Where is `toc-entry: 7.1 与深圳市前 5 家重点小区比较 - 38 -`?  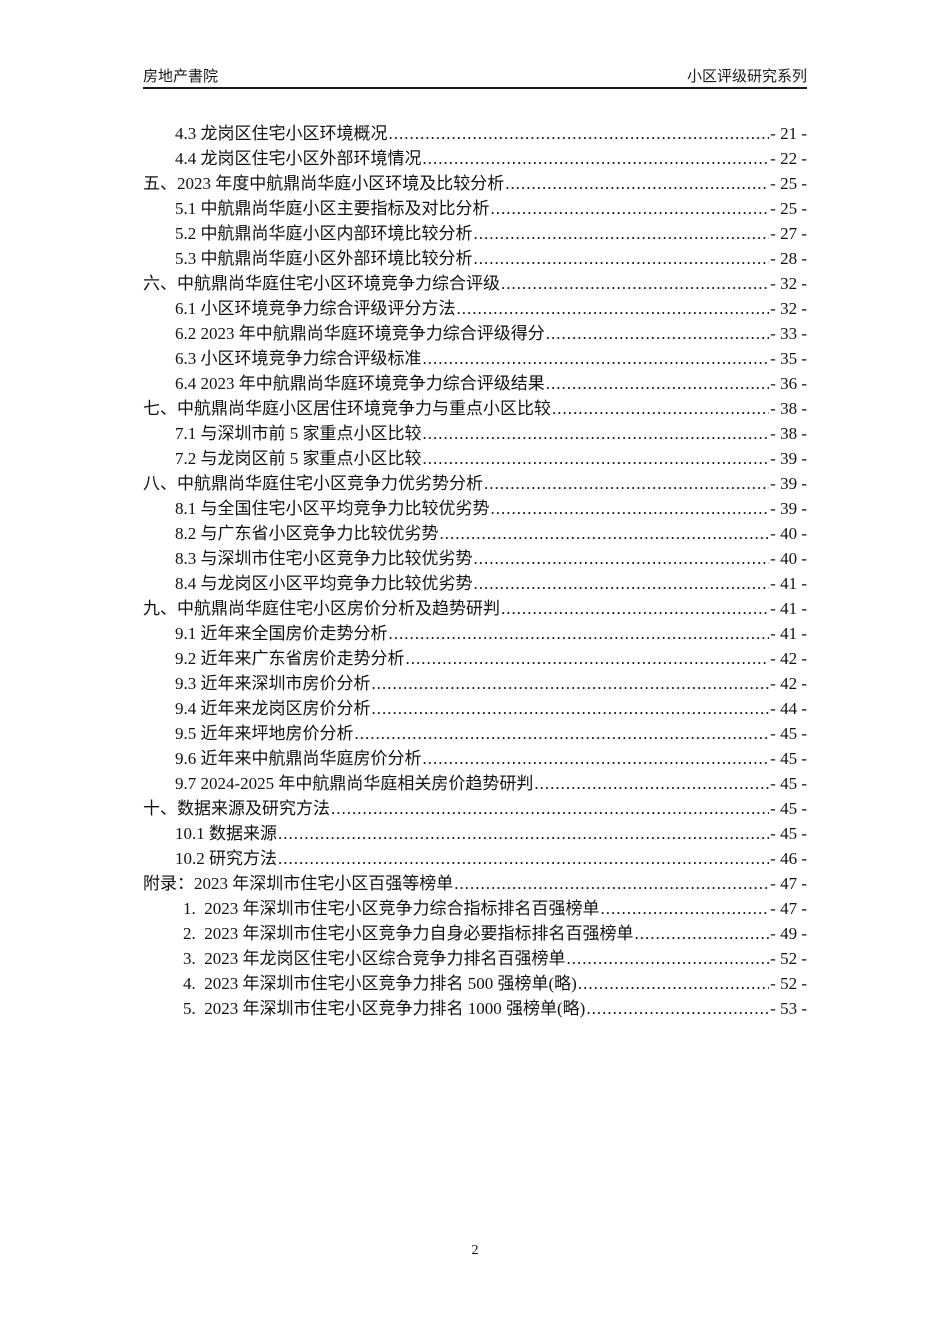 toc-entry: 7.1 与深圳市前 5 家重点小区比较 - 38 - is located at coordinates (475, 433).